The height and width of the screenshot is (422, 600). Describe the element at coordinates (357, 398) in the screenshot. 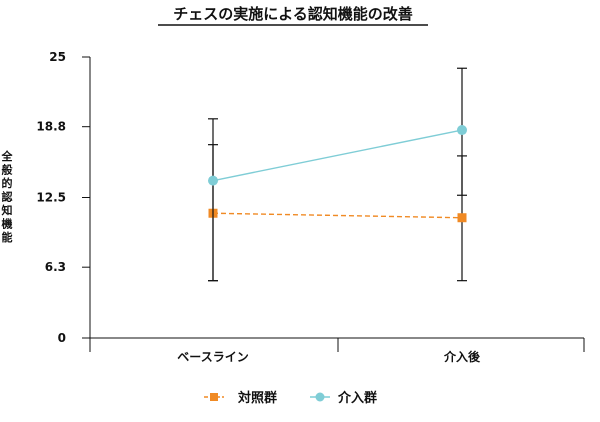

I see `legend-label: 介入群` at that location.